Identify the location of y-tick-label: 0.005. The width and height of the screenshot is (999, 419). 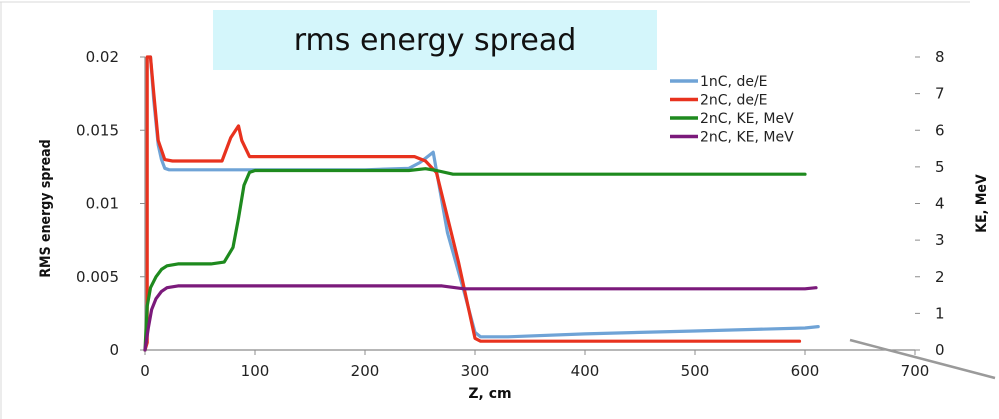
(97, 277).